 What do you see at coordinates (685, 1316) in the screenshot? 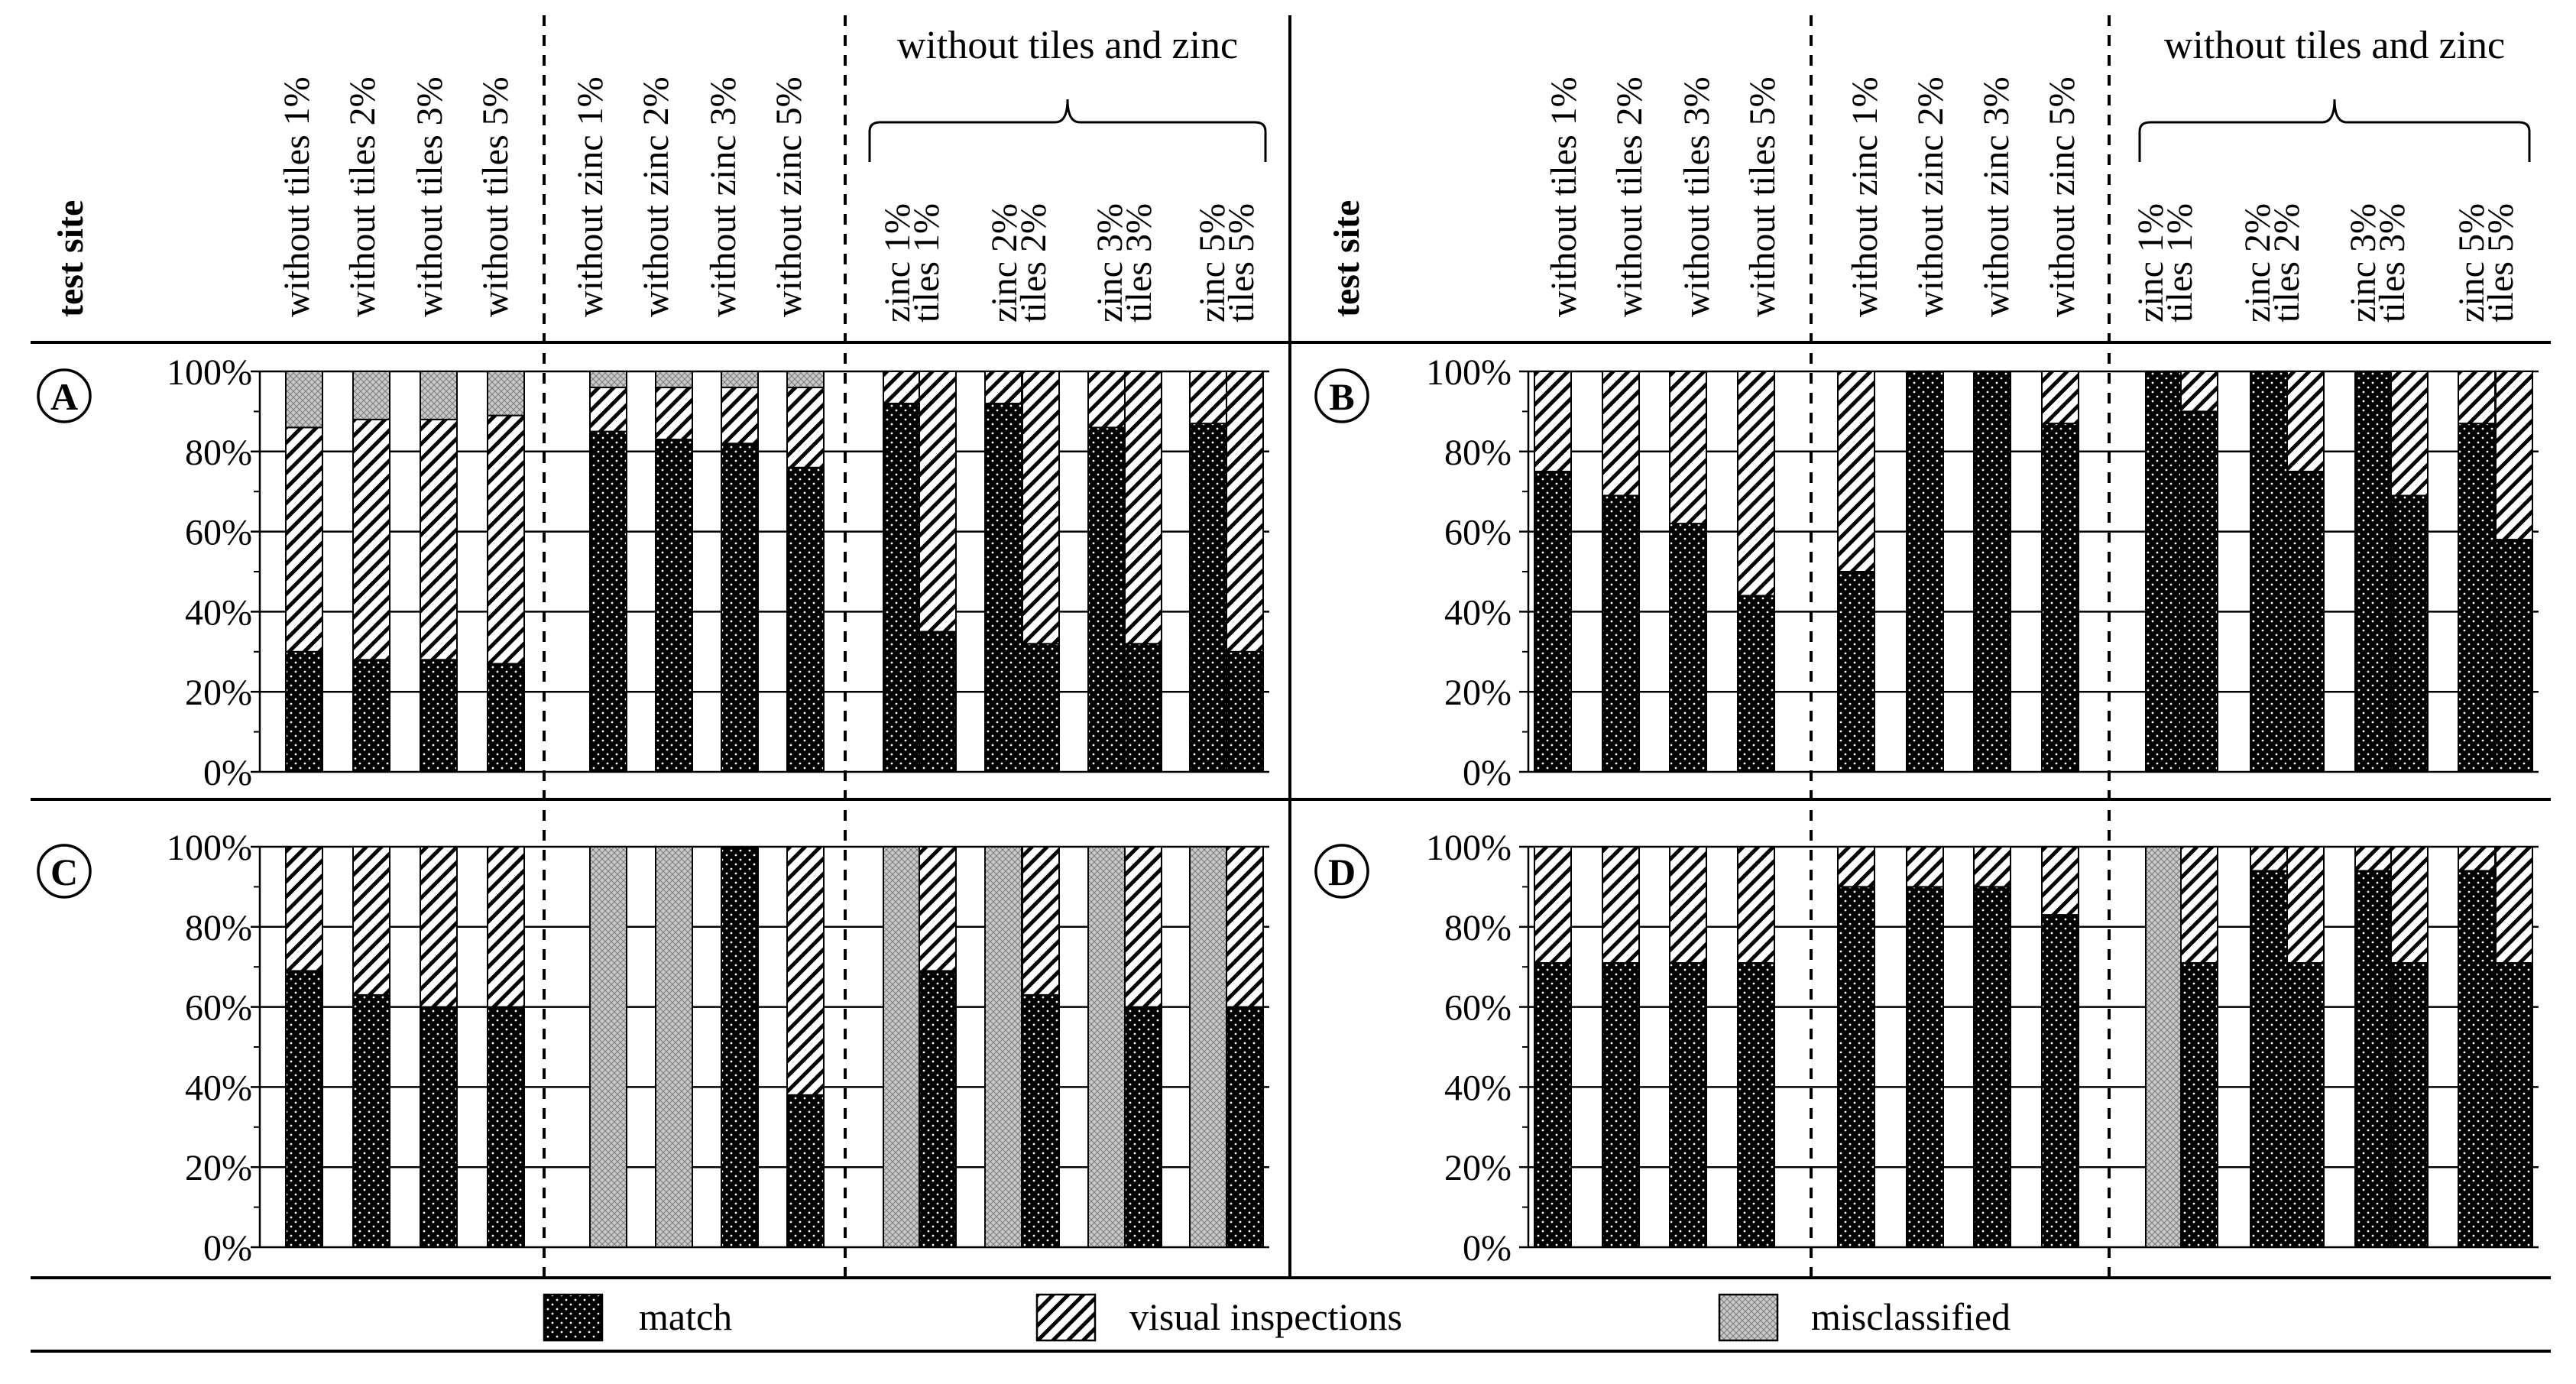
I see `legend-label: match` at bounding box center [685, 1316].